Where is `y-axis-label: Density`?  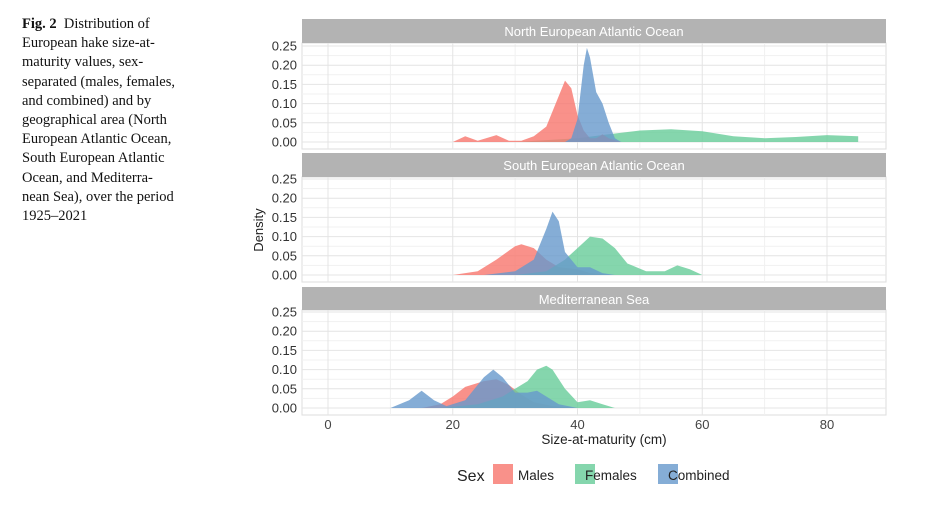
y-axis-label: Density is located at coordinates (258, 230).